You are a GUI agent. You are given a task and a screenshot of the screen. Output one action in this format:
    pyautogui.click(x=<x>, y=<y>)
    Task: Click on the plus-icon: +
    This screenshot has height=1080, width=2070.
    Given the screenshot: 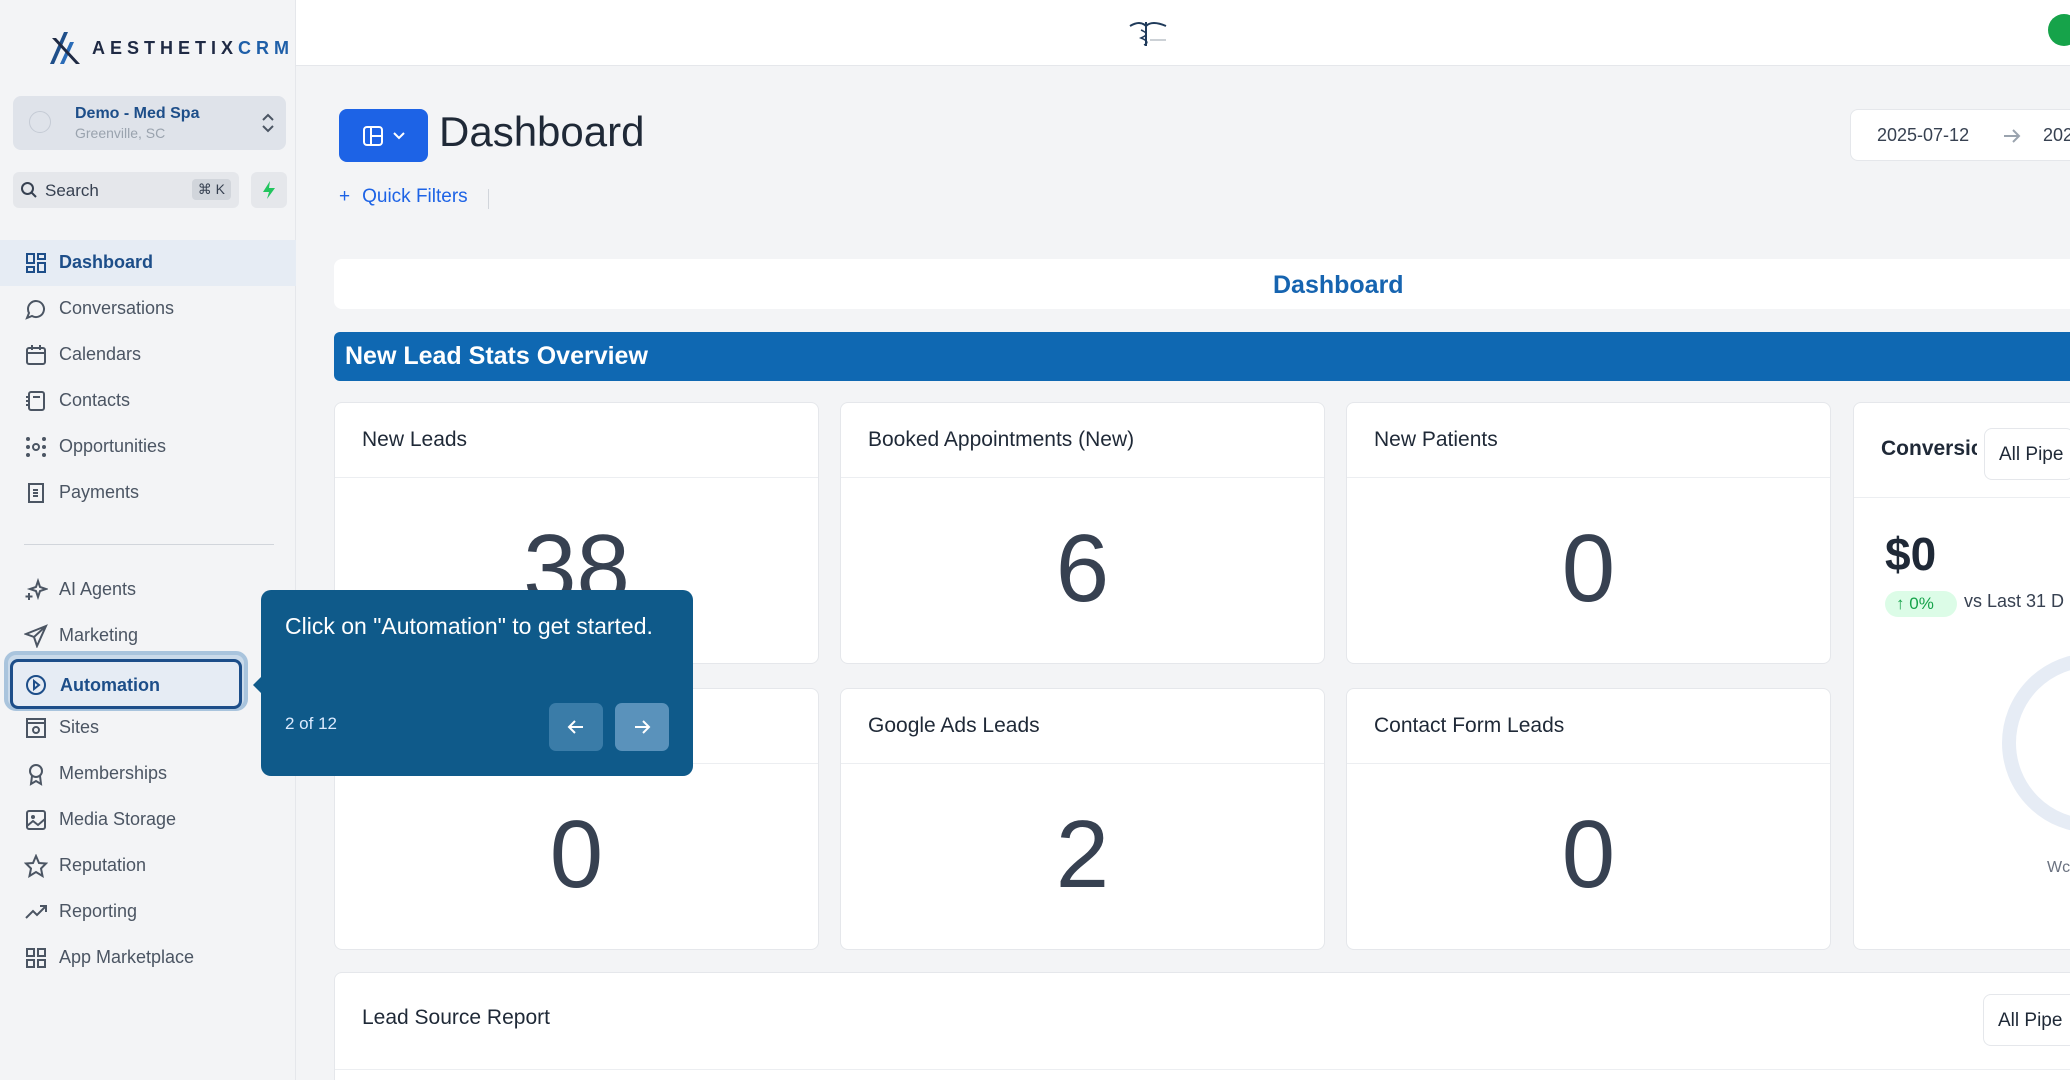 What is the action you would take?
    pyautogui.click(x=345, y=196)
    